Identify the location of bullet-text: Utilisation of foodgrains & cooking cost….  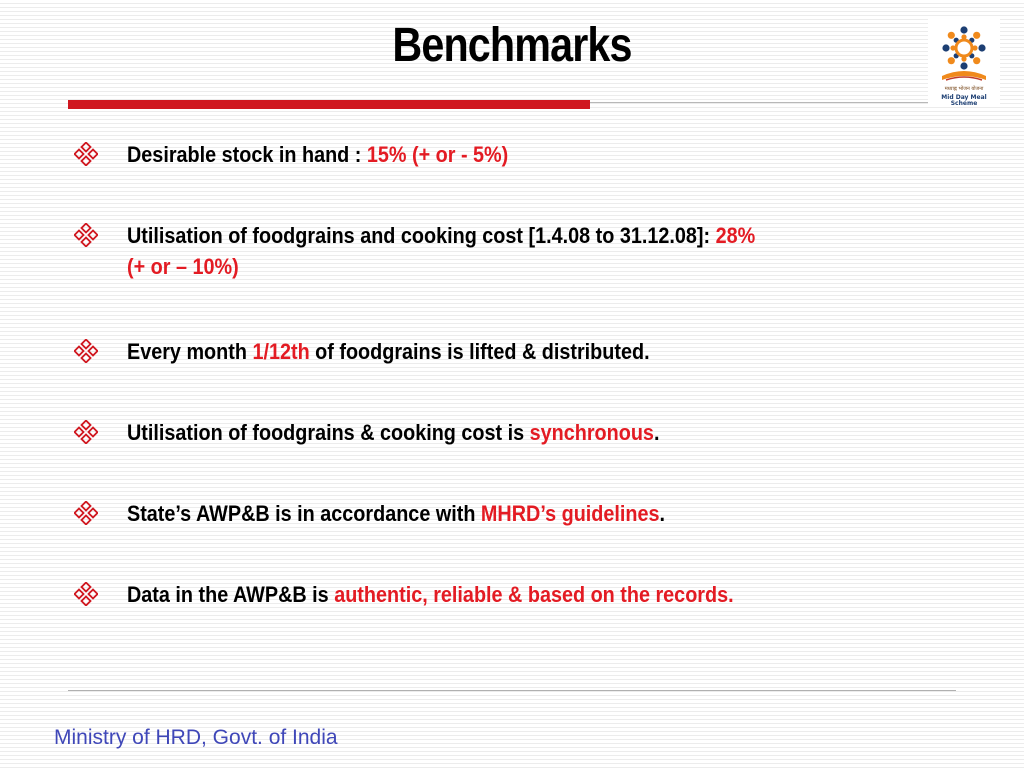
(393, 432).